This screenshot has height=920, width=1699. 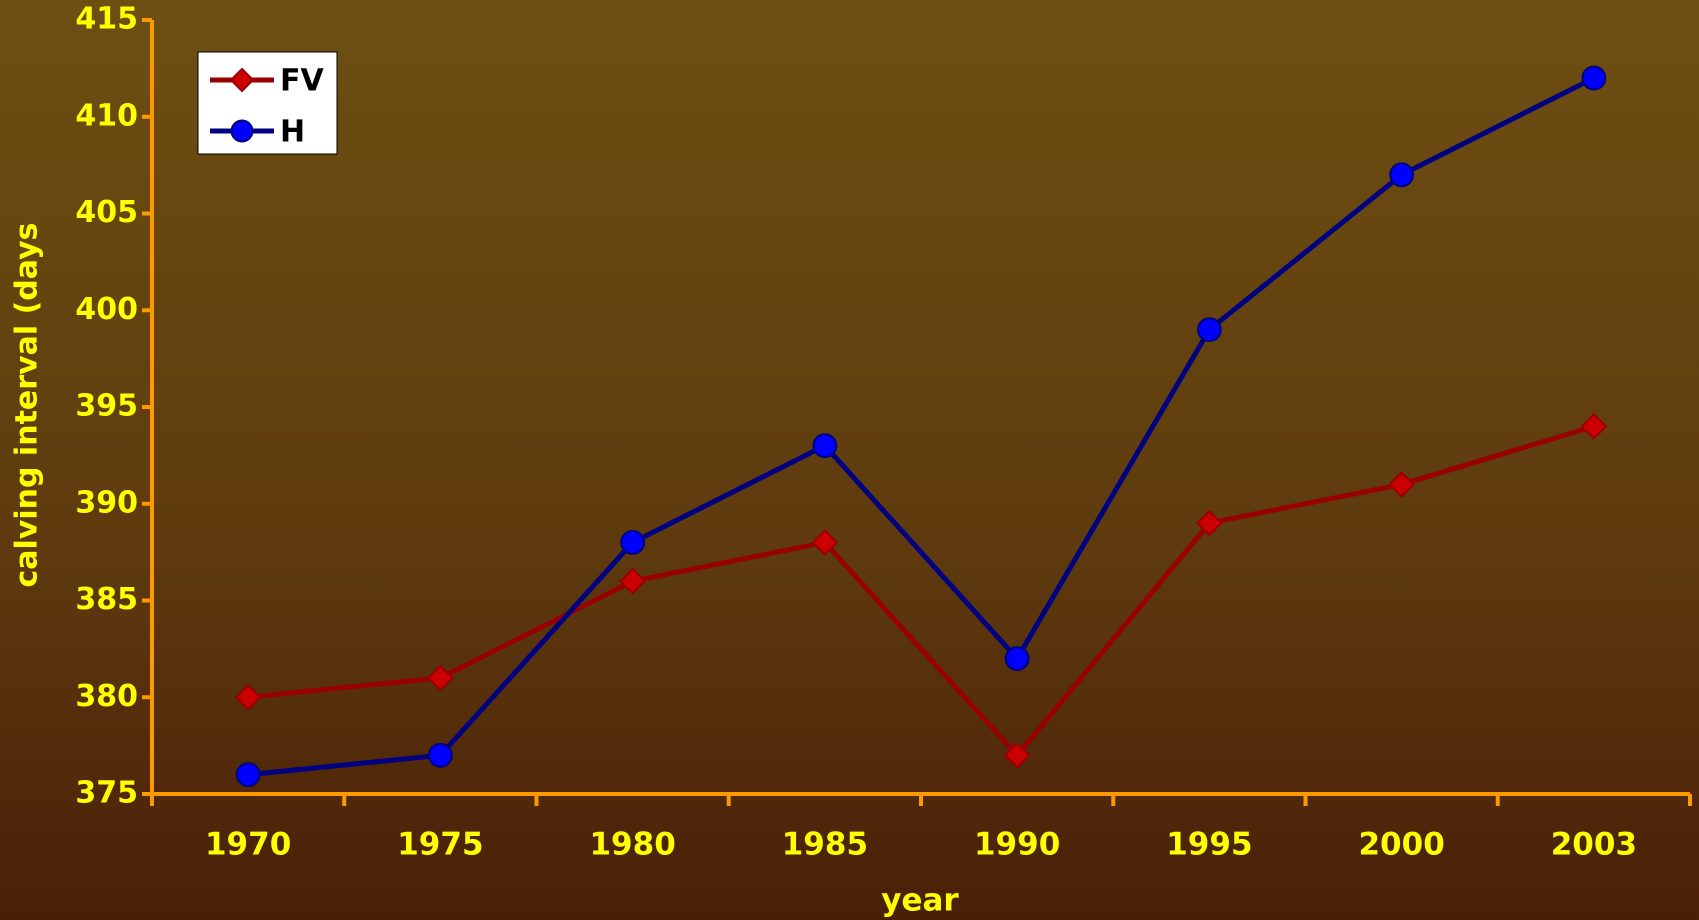 I want to click on y-tick-label: 405, so click(x=106, y=212).